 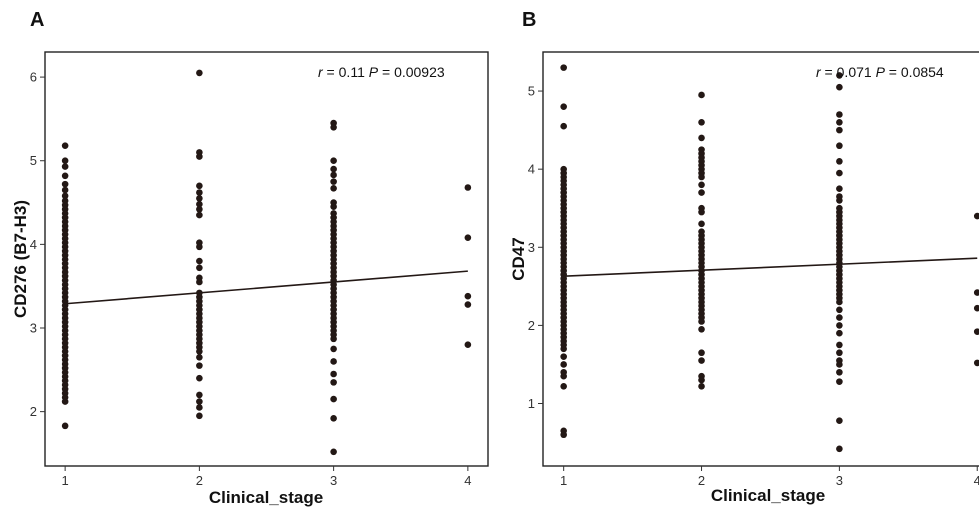 I want to click on panel-b-p-label: P, so click(x=881, y=72).